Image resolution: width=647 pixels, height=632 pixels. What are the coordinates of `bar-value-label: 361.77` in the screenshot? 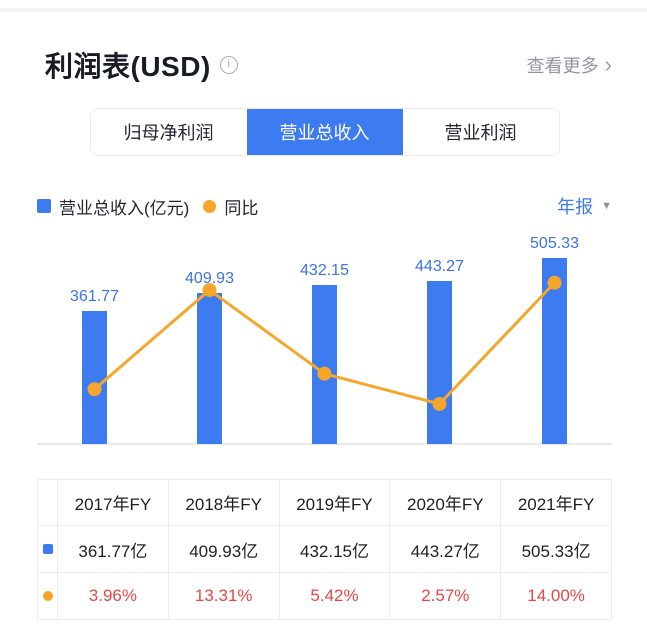 It's located at (94, 296).